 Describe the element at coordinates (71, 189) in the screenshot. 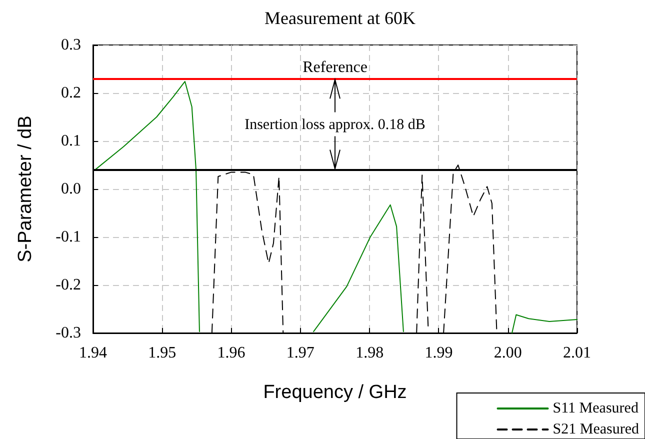

I see `y-tick-label: 0.0` at that location.